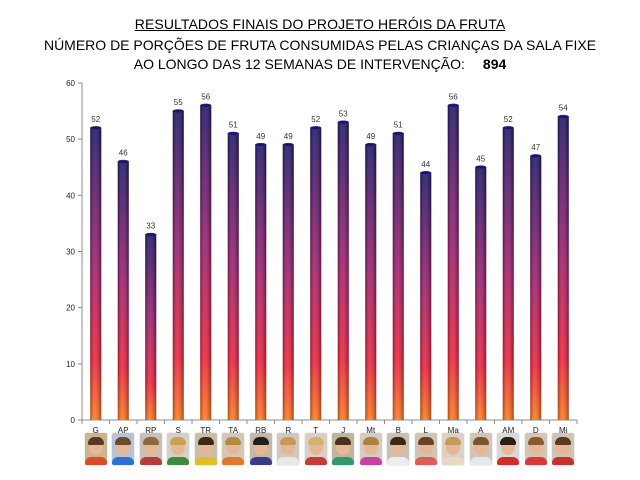  I want to click on data-label: 47, so click(535, 147).